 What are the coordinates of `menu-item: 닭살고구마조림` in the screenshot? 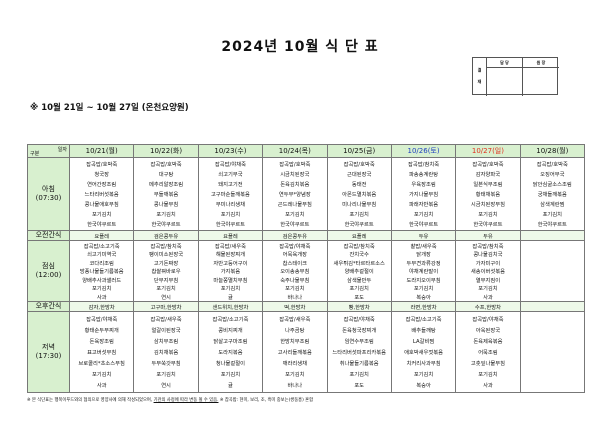 It's located at (230, 342).